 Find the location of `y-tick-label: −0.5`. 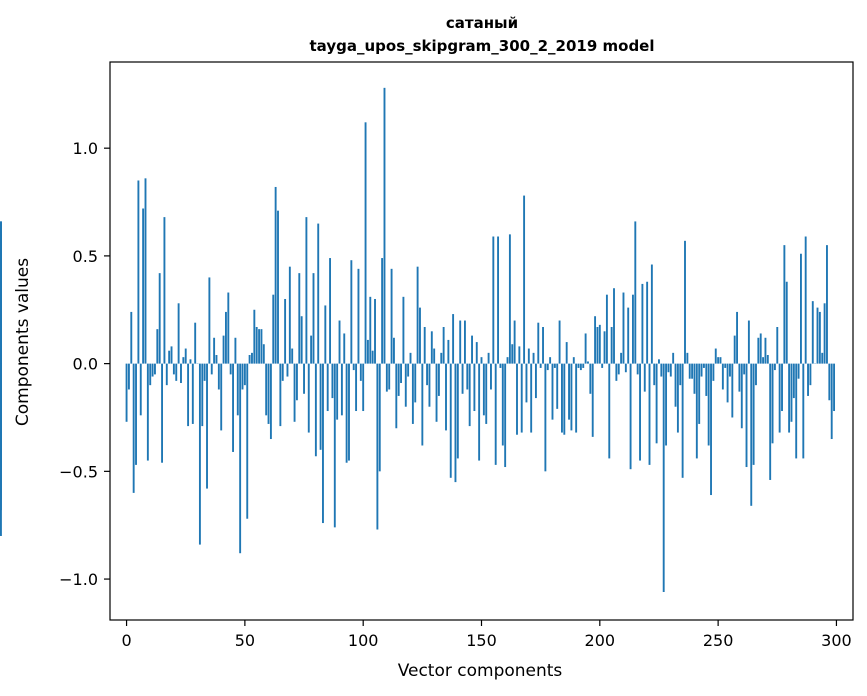

y-tick-label: −0.5 is located at coordinates (78, 471).